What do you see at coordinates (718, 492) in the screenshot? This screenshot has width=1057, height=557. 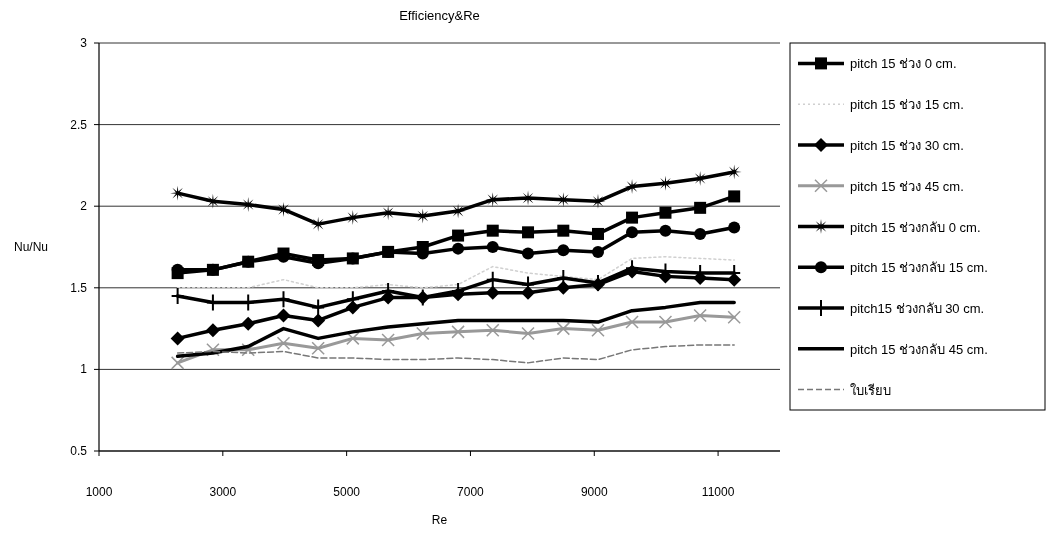 I see `x-tick-label: 11000` at bounding box center [718, 492].